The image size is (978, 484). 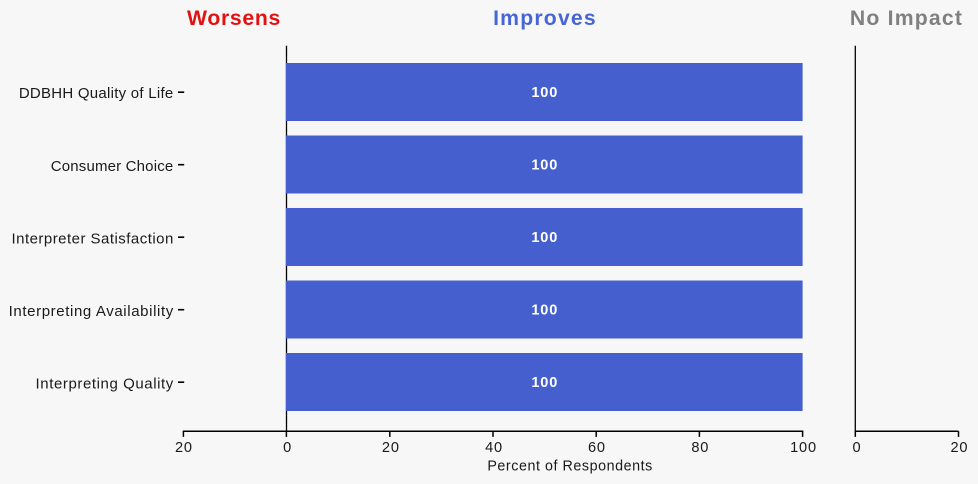 What do you see at coordinates (105, 384) in the screenshot?
I see `svg-text: Interpreting Quality` at bounding box center [105, 384].